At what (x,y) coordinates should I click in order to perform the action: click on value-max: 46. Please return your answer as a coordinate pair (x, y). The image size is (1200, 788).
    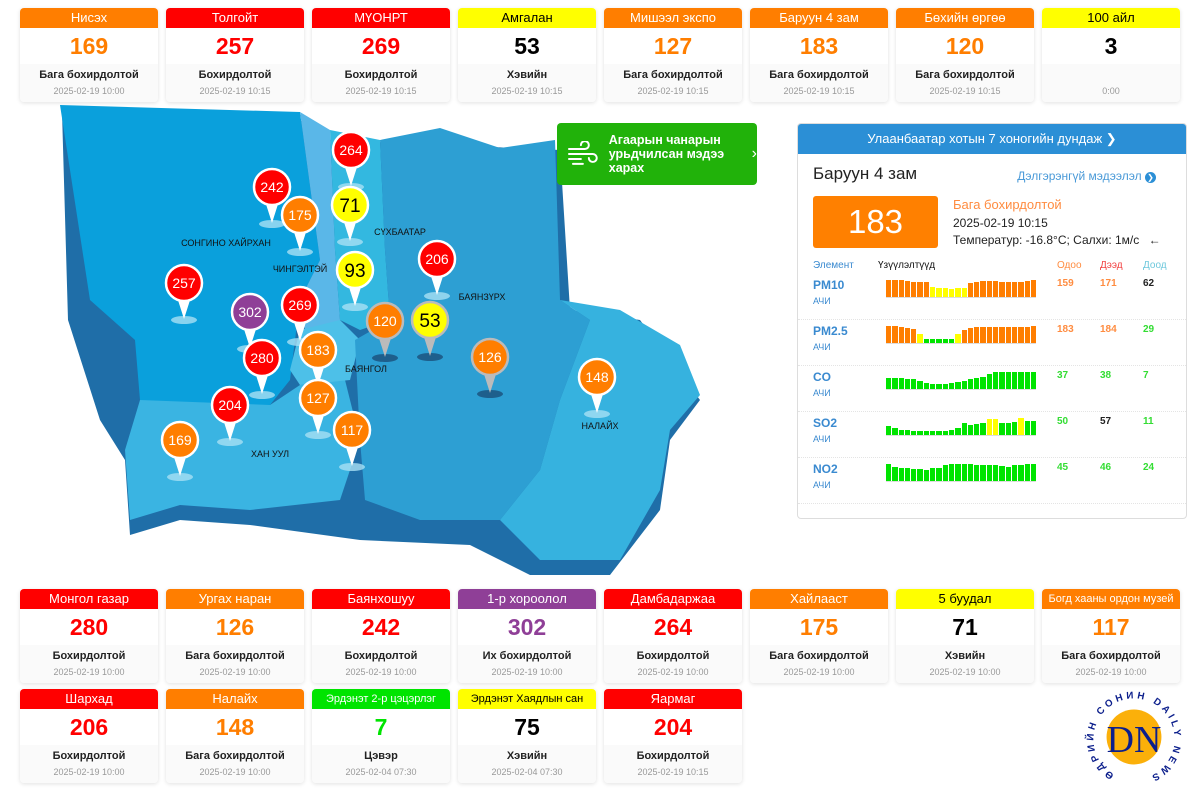
    Looking at the image, I should click on (1106, 467).